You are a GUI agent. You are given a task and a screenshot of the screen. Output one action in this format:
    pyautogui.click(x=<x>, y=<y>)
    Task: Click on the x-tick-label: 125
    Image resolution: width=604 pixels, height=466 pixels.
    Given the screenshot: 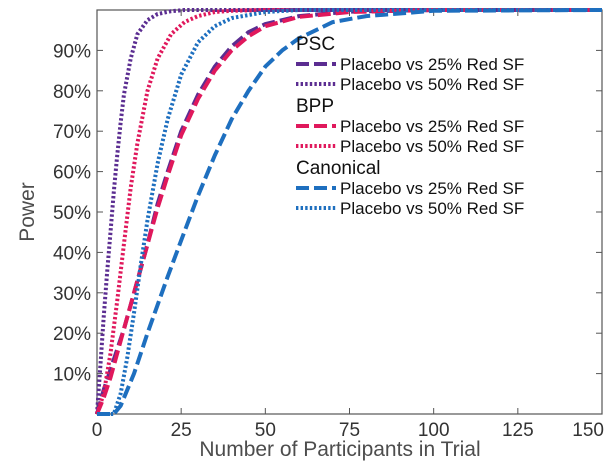 What is the action you would take?
    pyautogui.click(x=518, y=430)
    